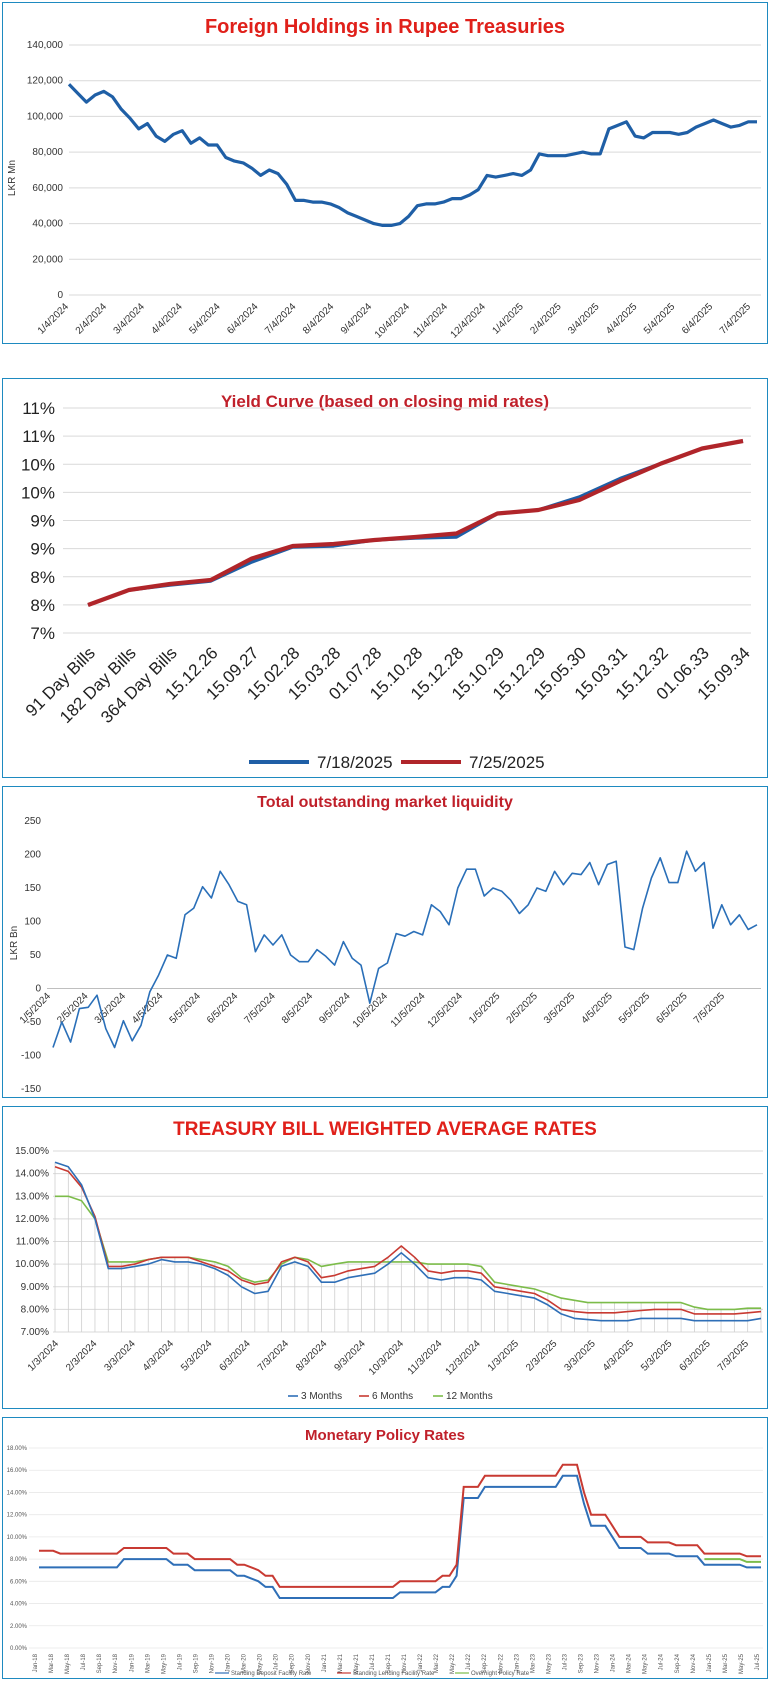 The width and height of the screenshot is (770, 1681). Describe the element at coordinates (38, 408) in the screenshot. I see `y-tick-label: 11%` at that location.